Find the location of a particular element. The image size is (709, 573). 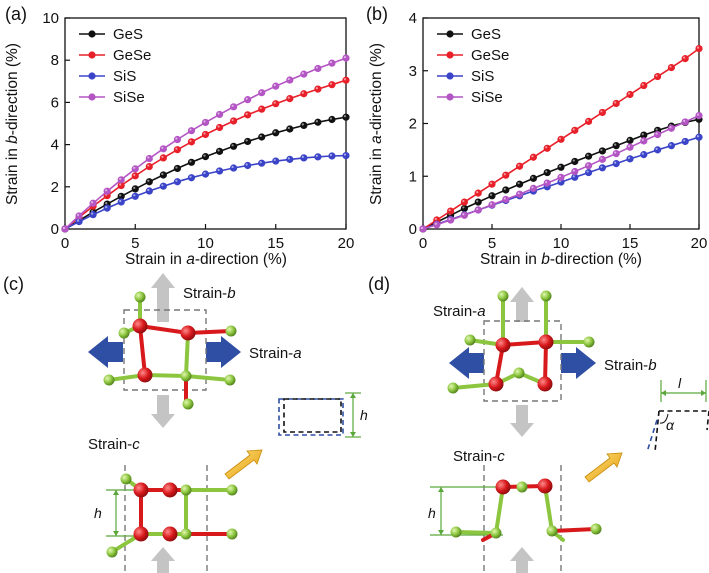

strain-c-label-d: Strain-c is located at coordinates (479, 456).